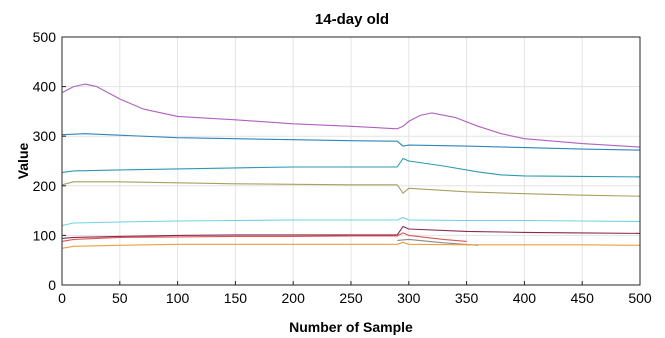  Describe the element at coordinates (45, 37) in the screenshot. I see `y-tick-label: 500` at that location.